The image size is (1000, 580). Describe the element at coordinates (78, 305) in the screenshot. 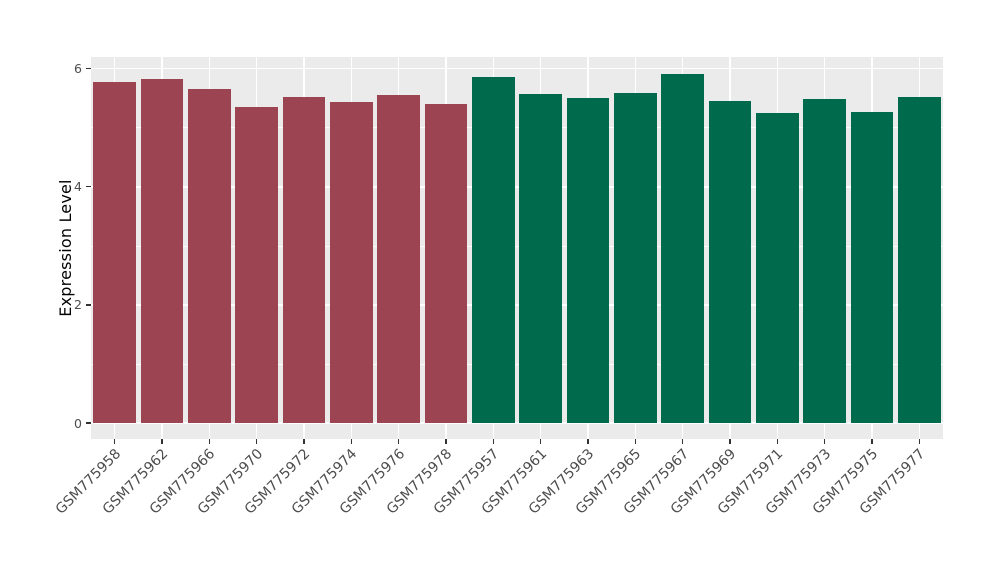

I see `y-tick-label: 2` at that location.